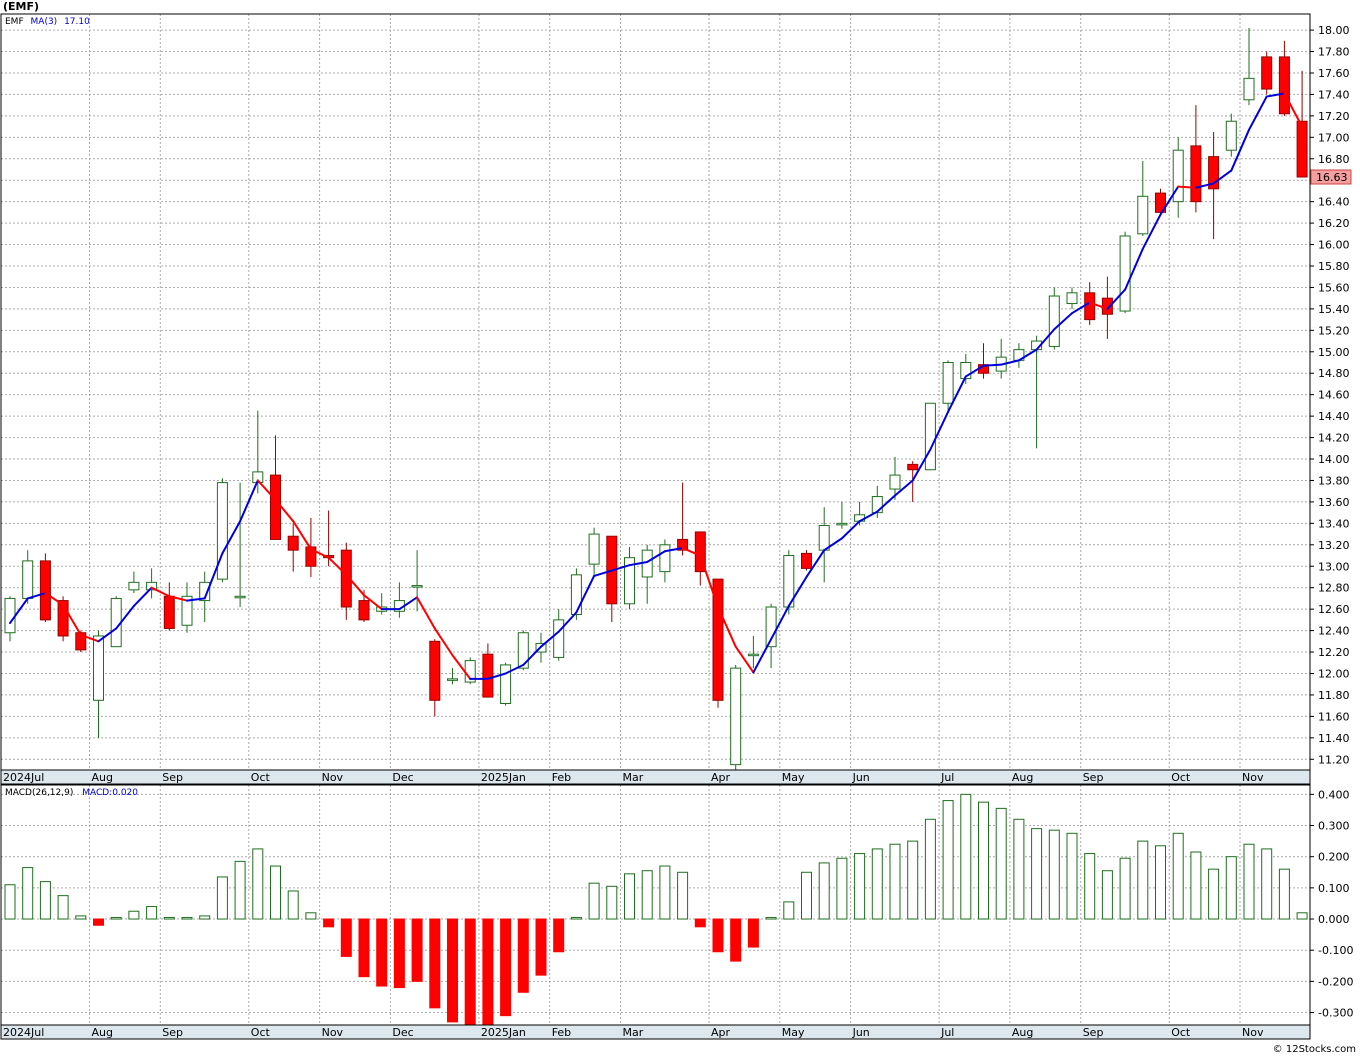 The width and height of the screenshot is (1360, 1056). I want to click on macd-tick-label: 0.000, so click(1334, 919).